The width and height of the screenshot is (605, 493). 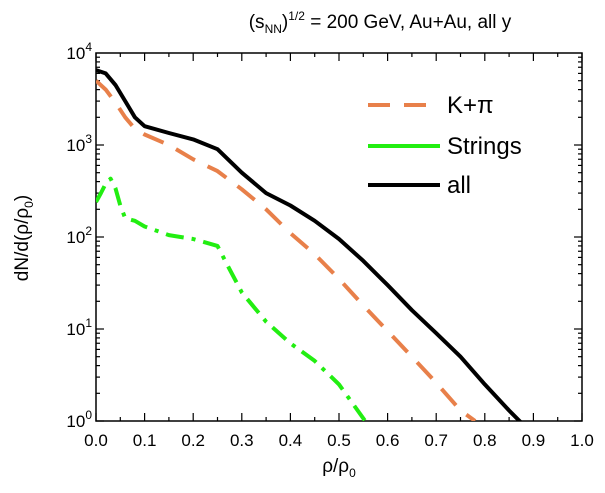 What do you see at coordinates (380, 22) in the screenshot?
I see `chart-title: (sNN)1/2 = 200 GeV, Au+Au, all y` at bounding box center [380, 22].